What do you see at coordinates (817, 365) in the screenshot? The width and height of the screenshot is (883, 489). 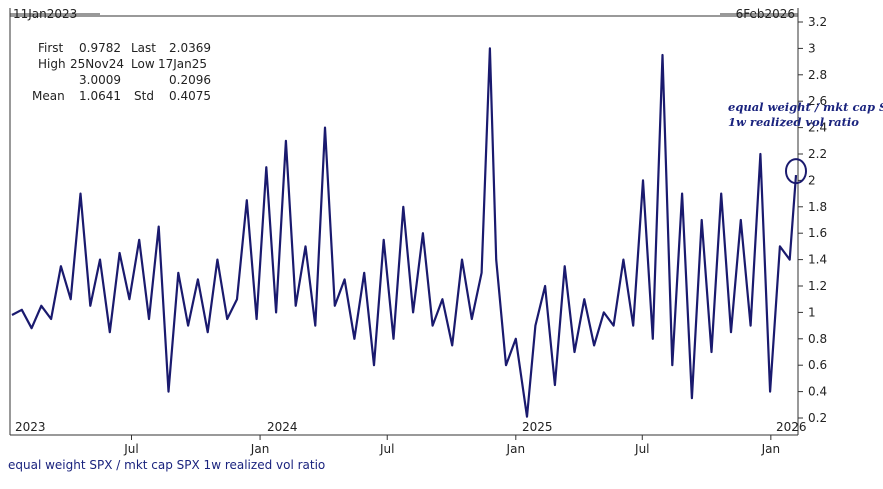 I see `y-tick-label: 0.6` at bounding box center [817, 365].